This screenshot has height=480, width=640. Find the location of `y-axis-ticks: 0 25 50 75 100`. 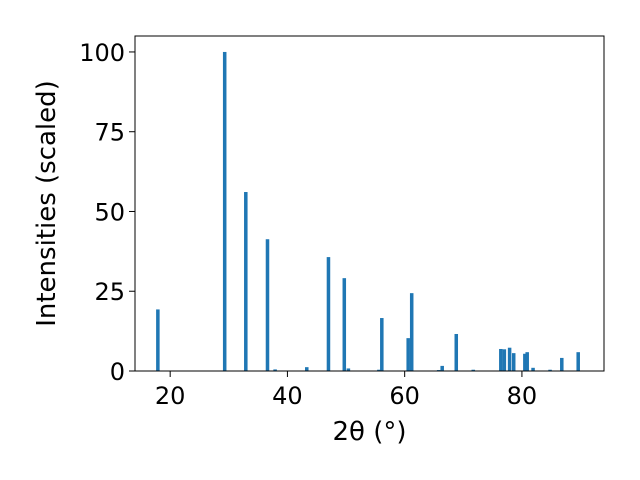

y-axis-ticks: 0 25 50 75 100 is located at coordinates (107, 212).